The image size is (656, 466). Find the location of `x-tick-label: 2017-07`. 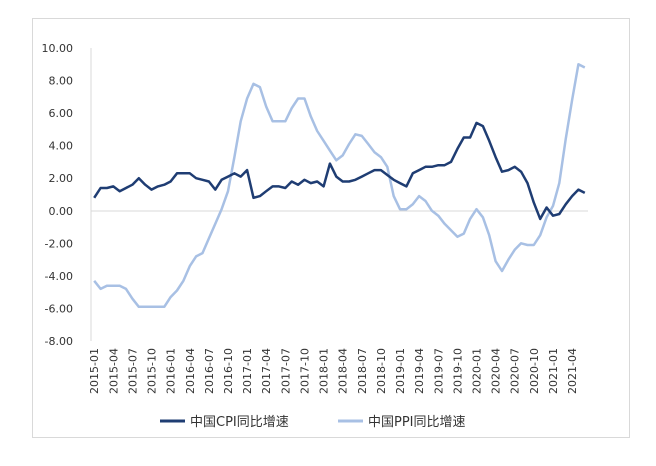

x-tick-label: 2017-07 is located at coordinates (285, 371).